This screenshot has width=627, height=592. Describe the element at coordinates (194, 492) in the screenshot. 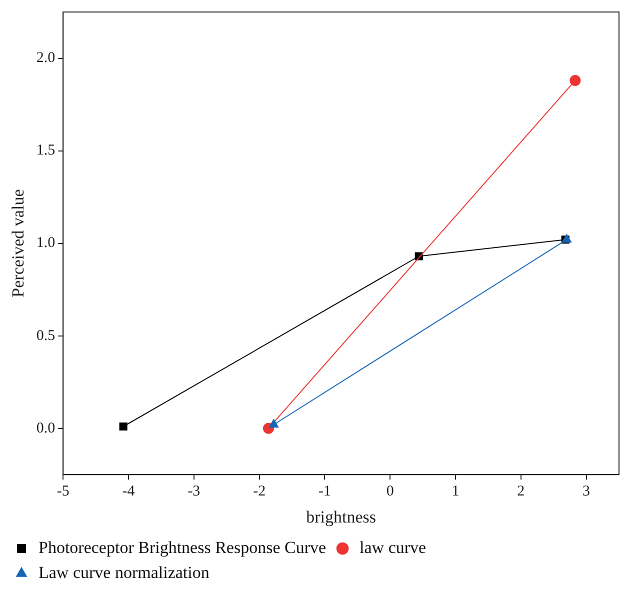

I see `x-tick-label: -3` at that location.